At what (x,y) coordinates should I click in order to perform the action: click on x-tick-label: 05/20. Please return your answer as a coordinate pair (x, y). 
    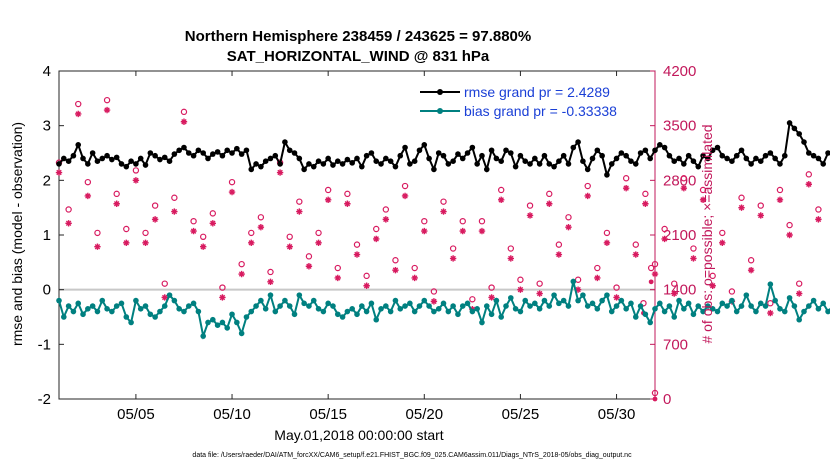
    Looking at the image, I should click on (425, 414).